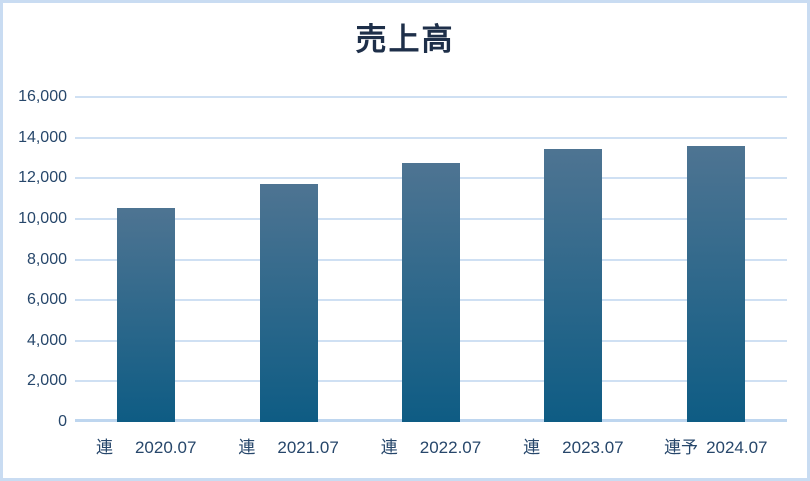  Describe the element at coordinates (431, 292) in the screenshot. I see `bar-2022.07` at that location.